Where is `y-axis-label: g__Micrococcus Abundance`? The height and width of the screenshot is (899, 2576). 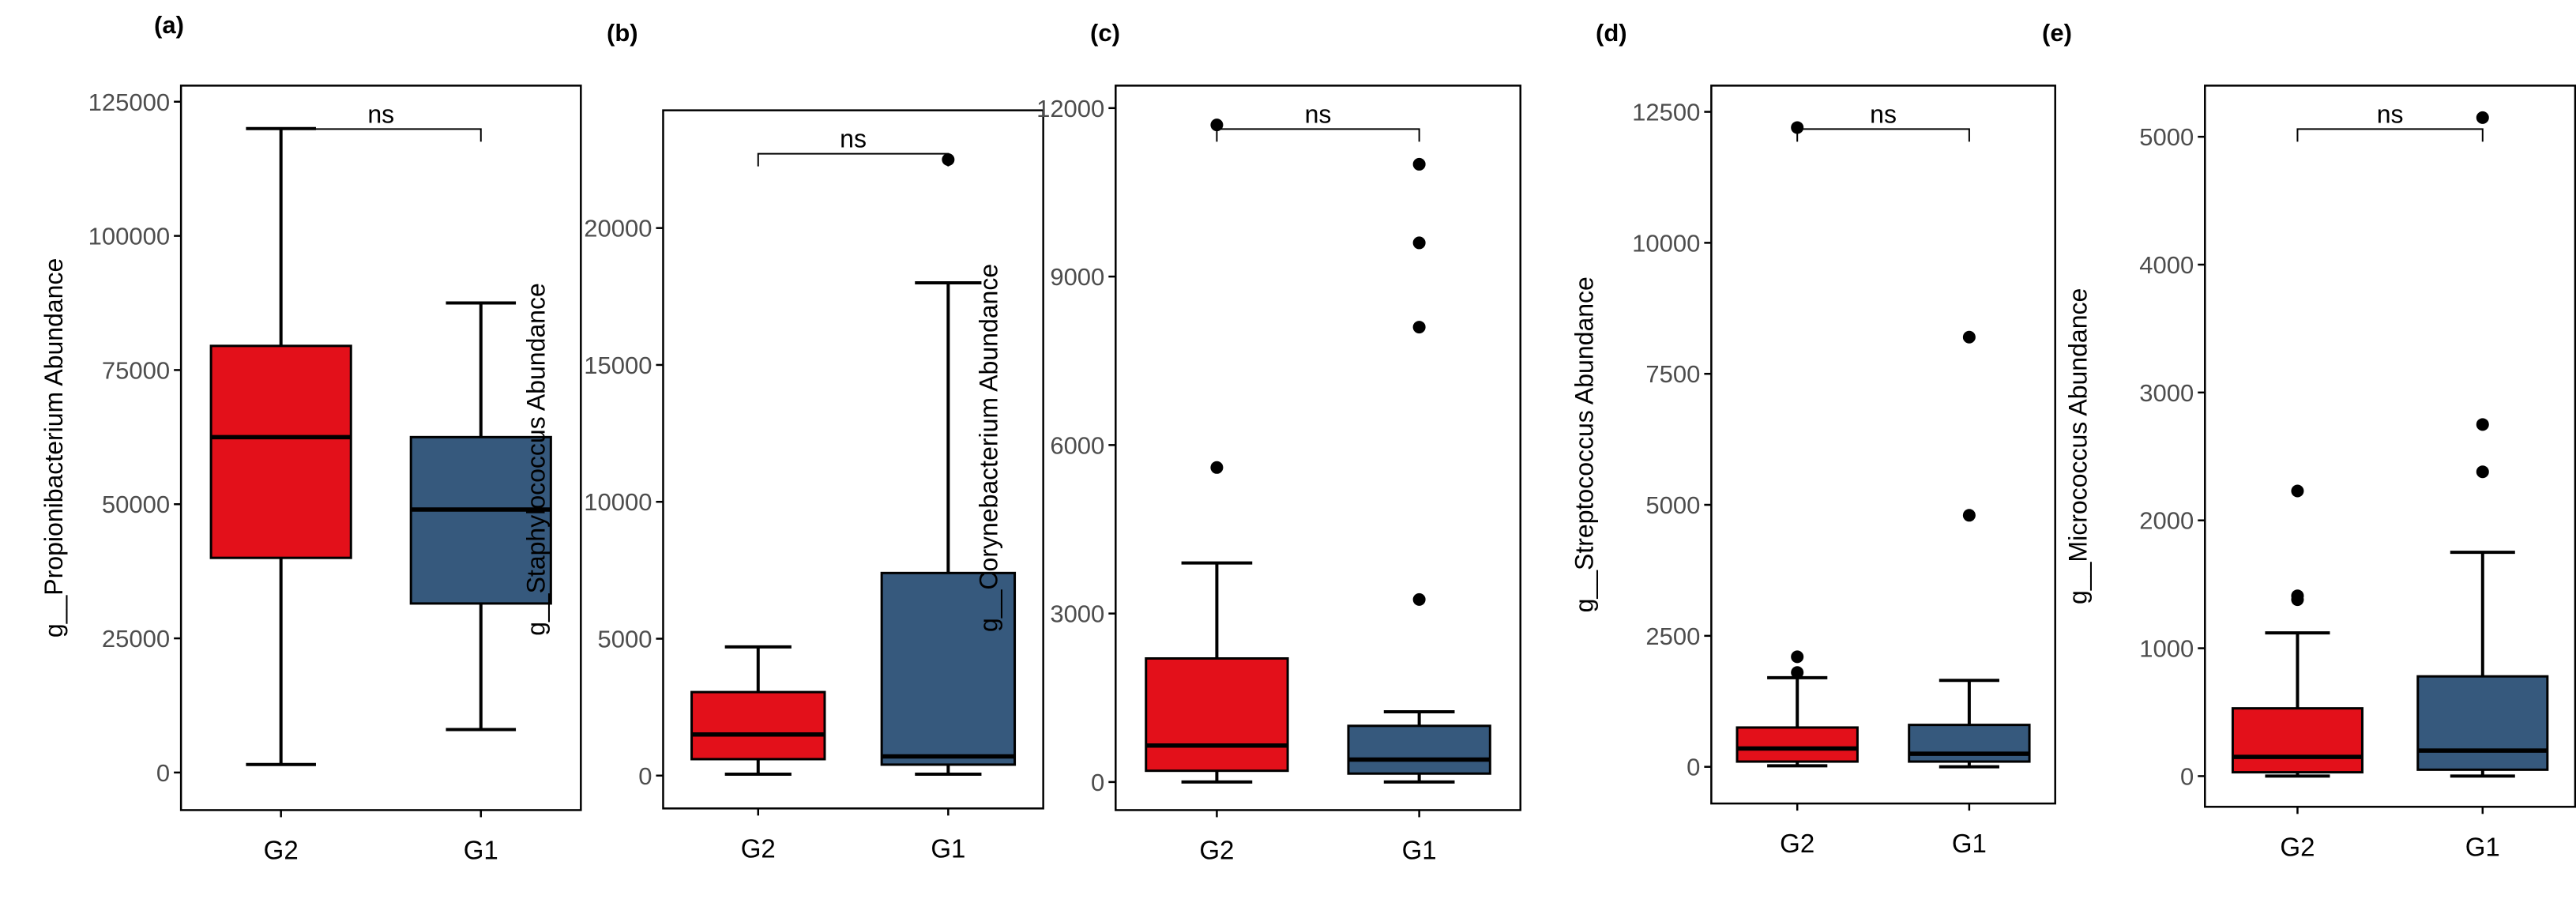
y-axis-label: g__Micrococcus Abundance is located at coordinates (2077, 446).